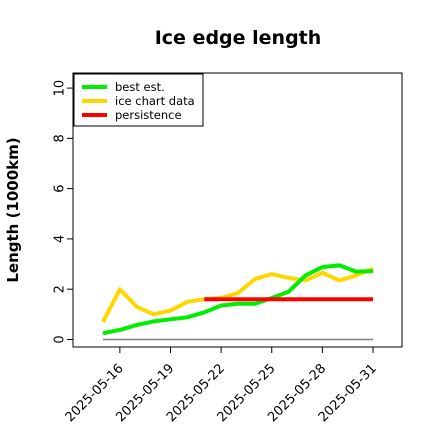 The height and width of the screenshot is (440, 440). Describe the element at coordinates (60, 188) in the screenshot. I see `y-tick-label-6: 6` at that location.